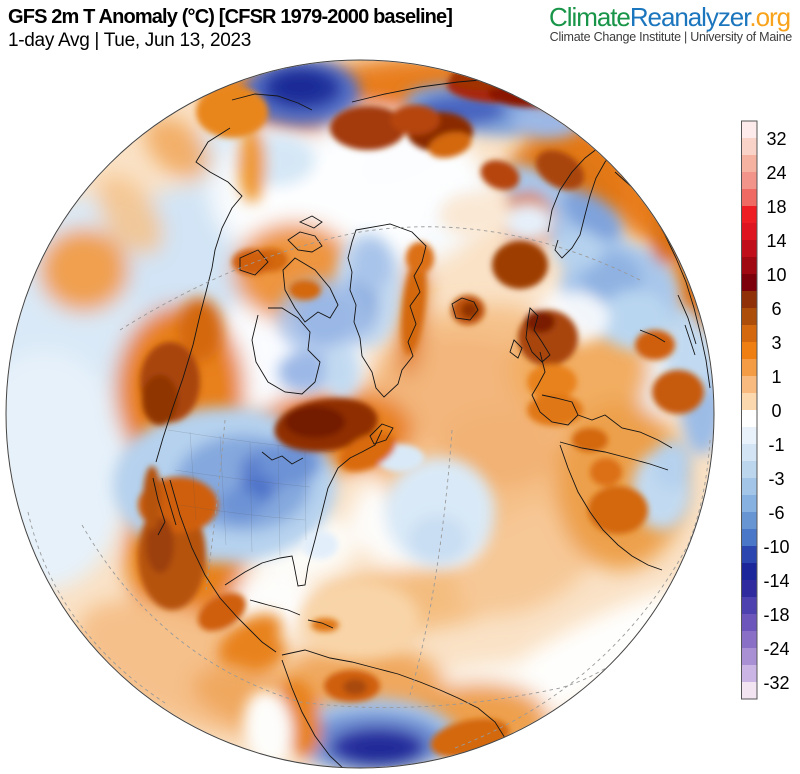 This screenshot has width=800, height=774. What do you see at coordinates (776, 615) in the screenshot?
I see `svg-text: -18` at bounding box center [776, 615].